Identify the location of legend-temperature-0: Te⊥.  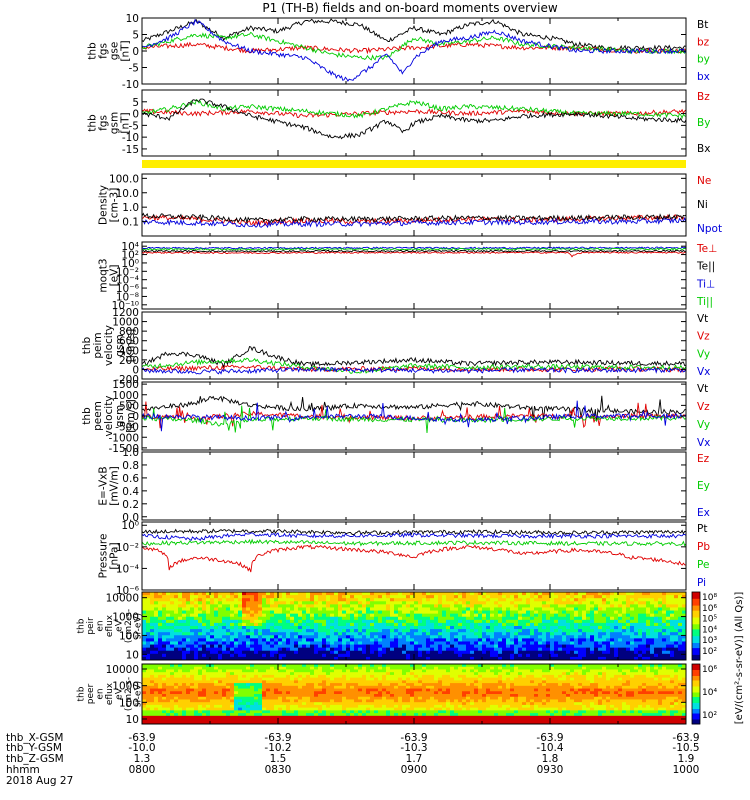
(706, 249).